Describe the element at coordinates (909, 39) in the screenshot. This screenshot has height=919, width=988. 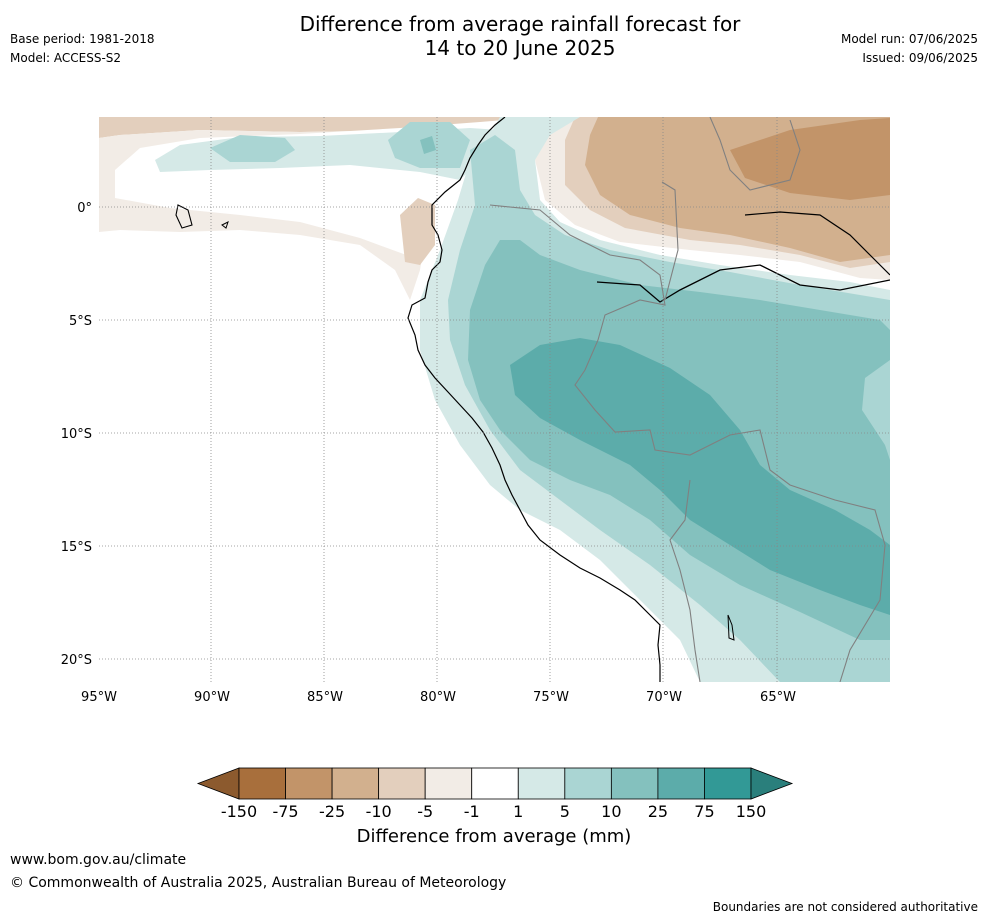
I see `model-run-label: Model run: 07/06/2025` at that location.